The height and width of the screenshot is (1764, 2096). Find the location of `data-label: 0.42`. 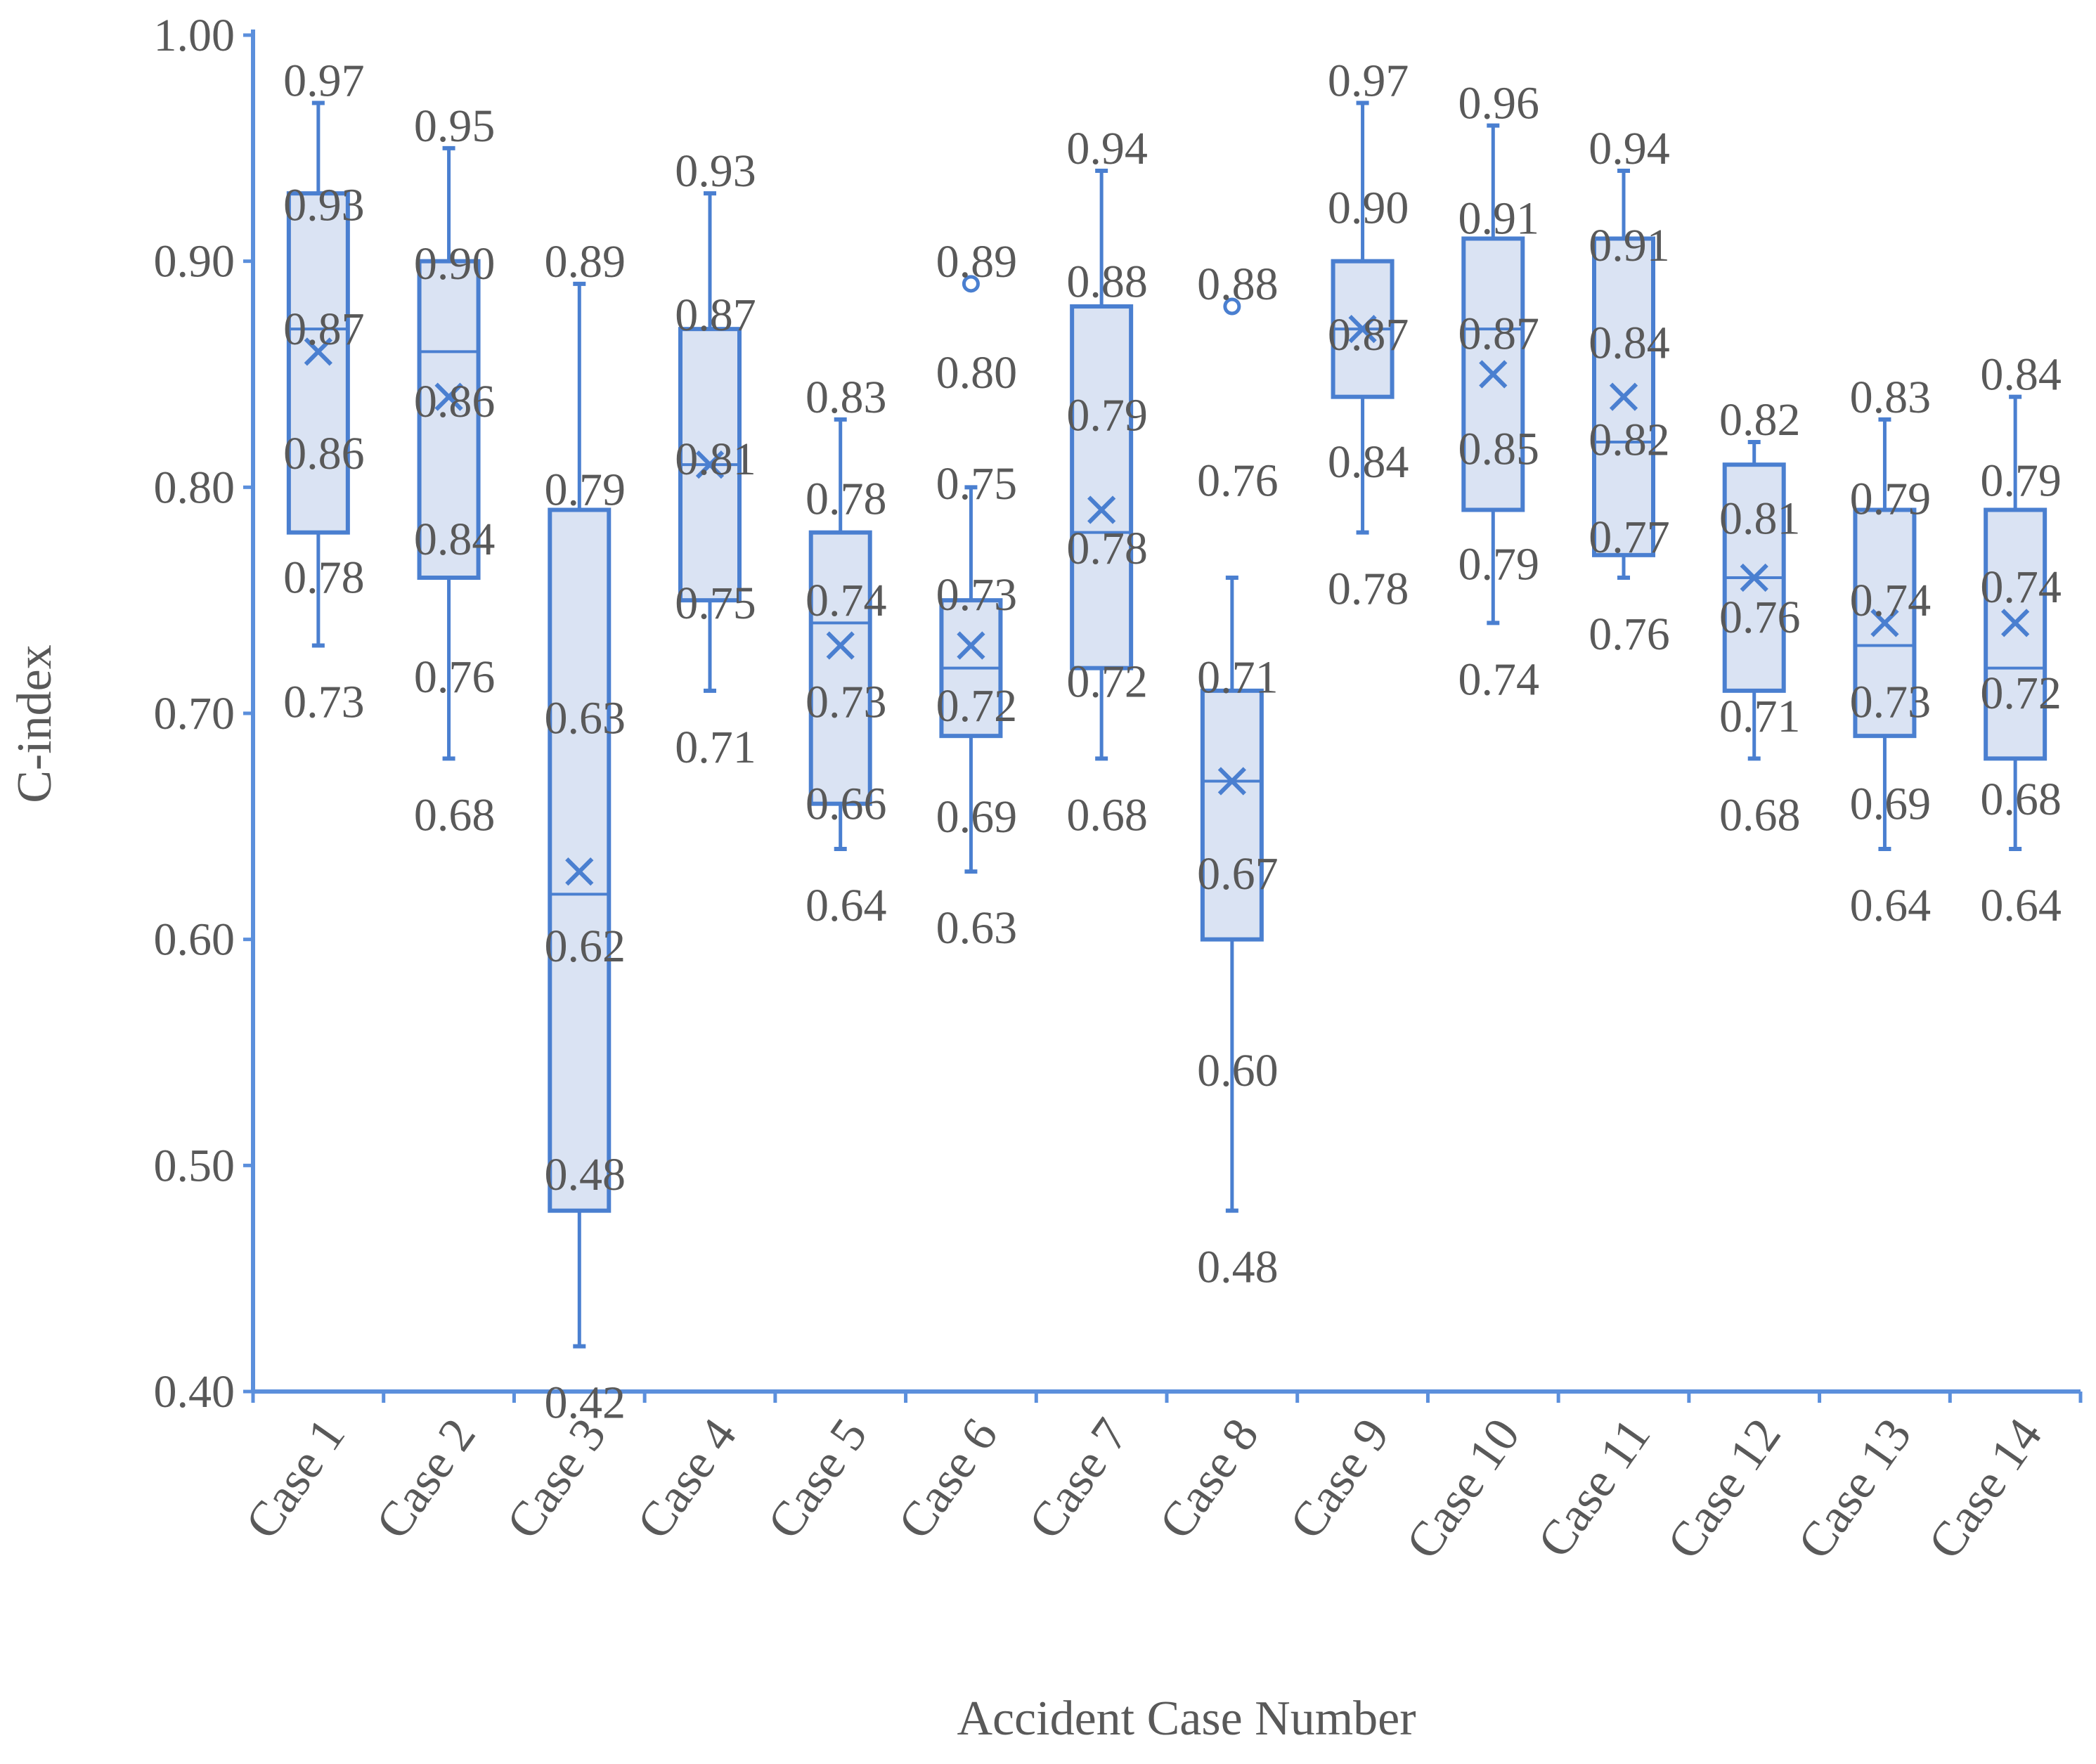

data-label: 0.42 is located at coordinates (585, 1403).